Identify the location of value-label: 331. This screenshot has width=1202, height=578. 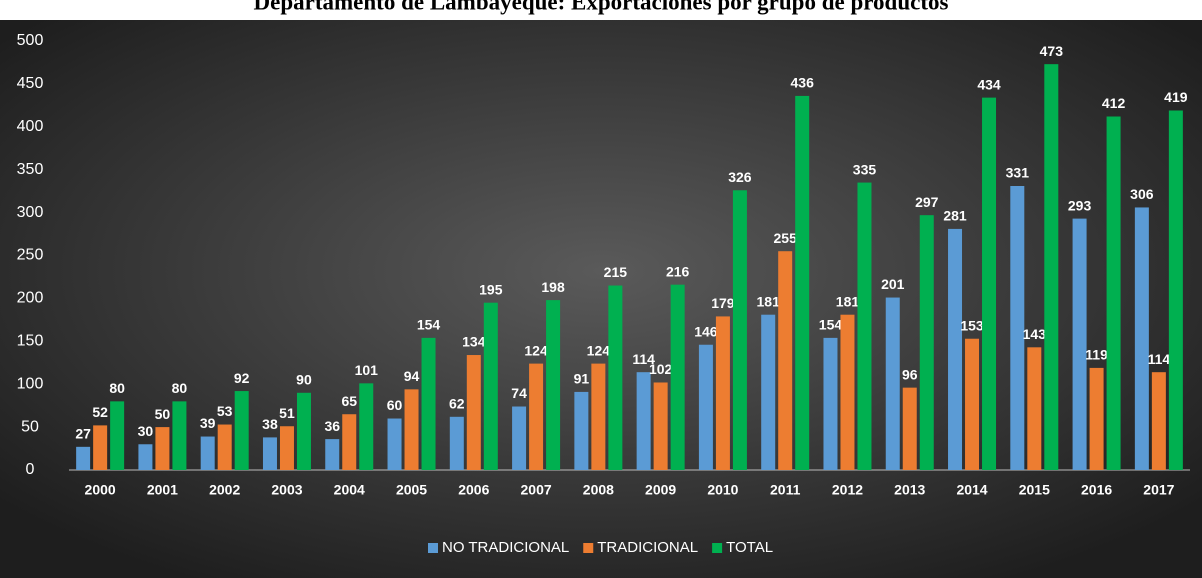
(1018, 173).